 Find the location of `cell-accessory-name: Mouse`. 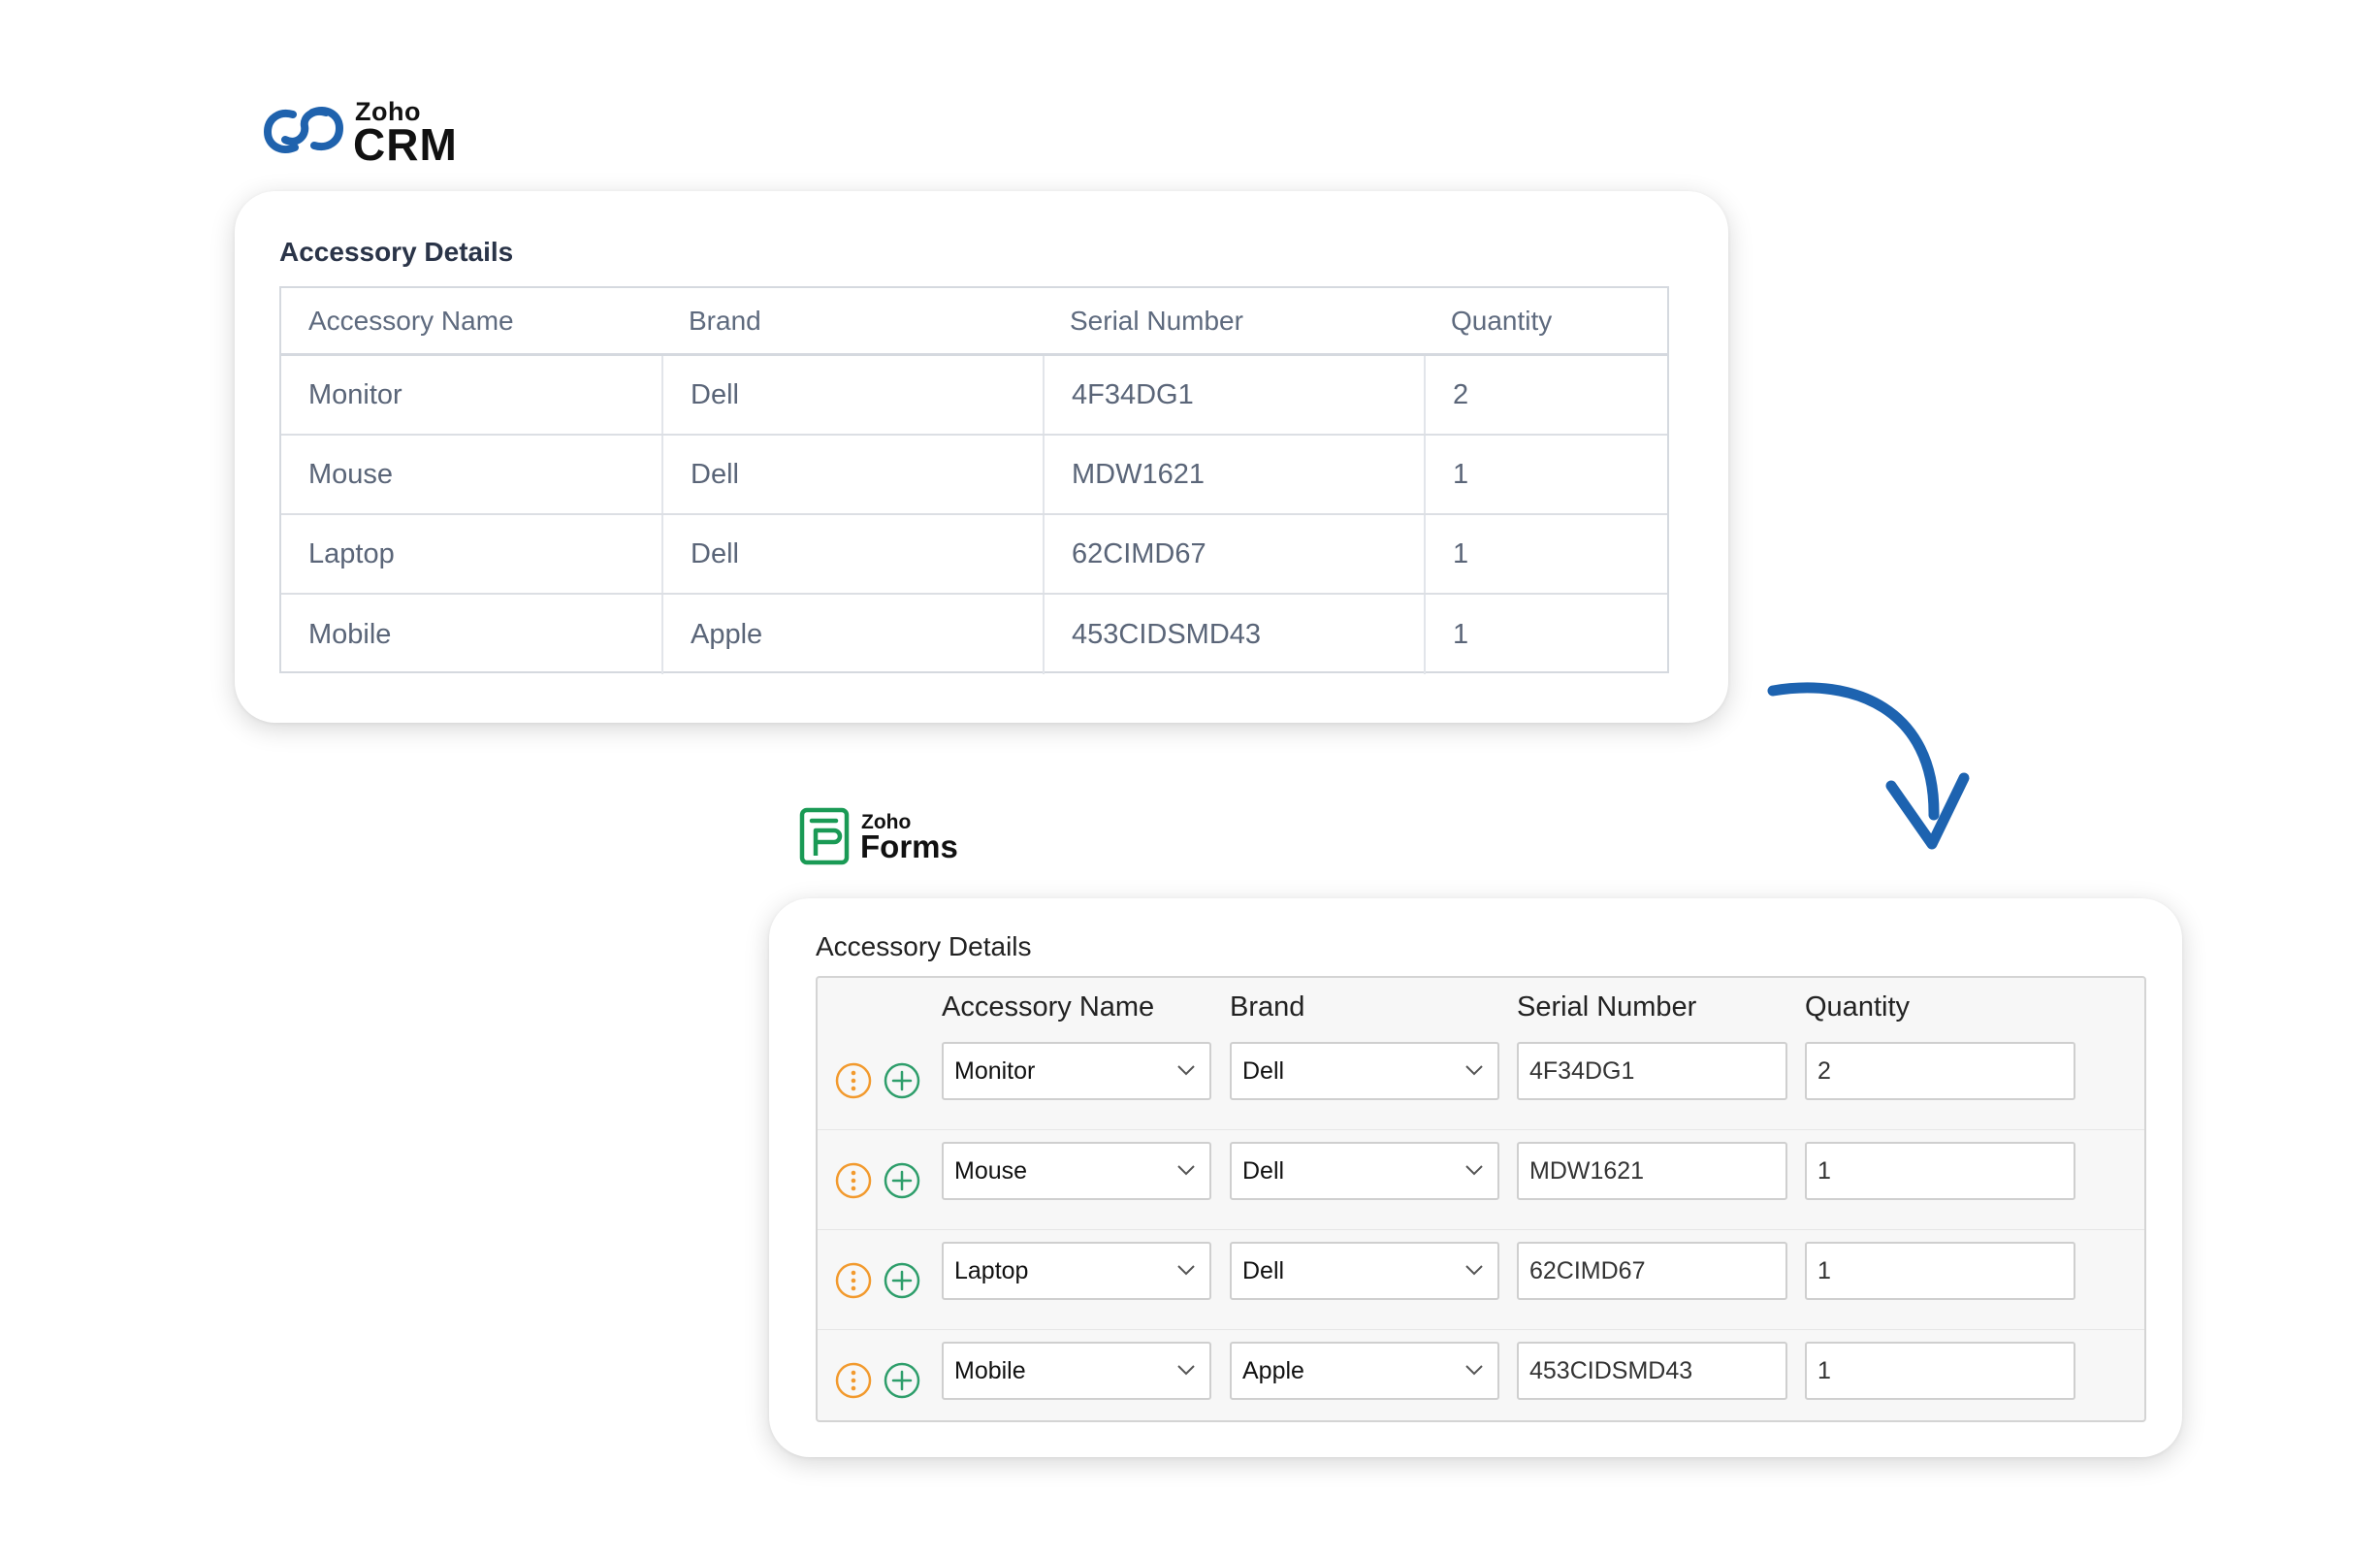

cell-accessory-name: Mouse is located at coordinates (351, 474).